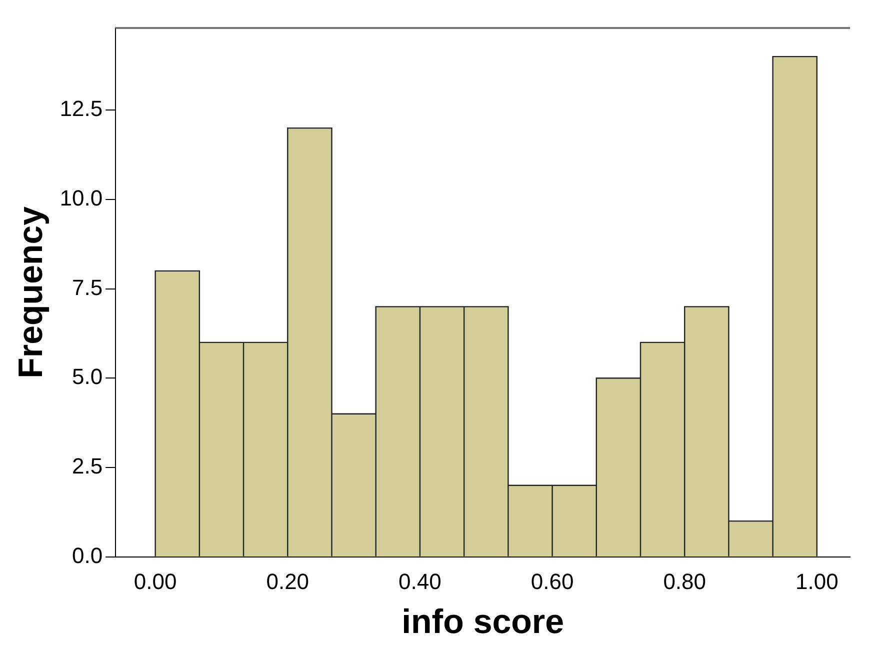 This screenshot has width=888, height=655. What do you see at coordinates (483, 621) in the screenshot?
I see `x-axis-title: info score` at bounding box center [483, 621].